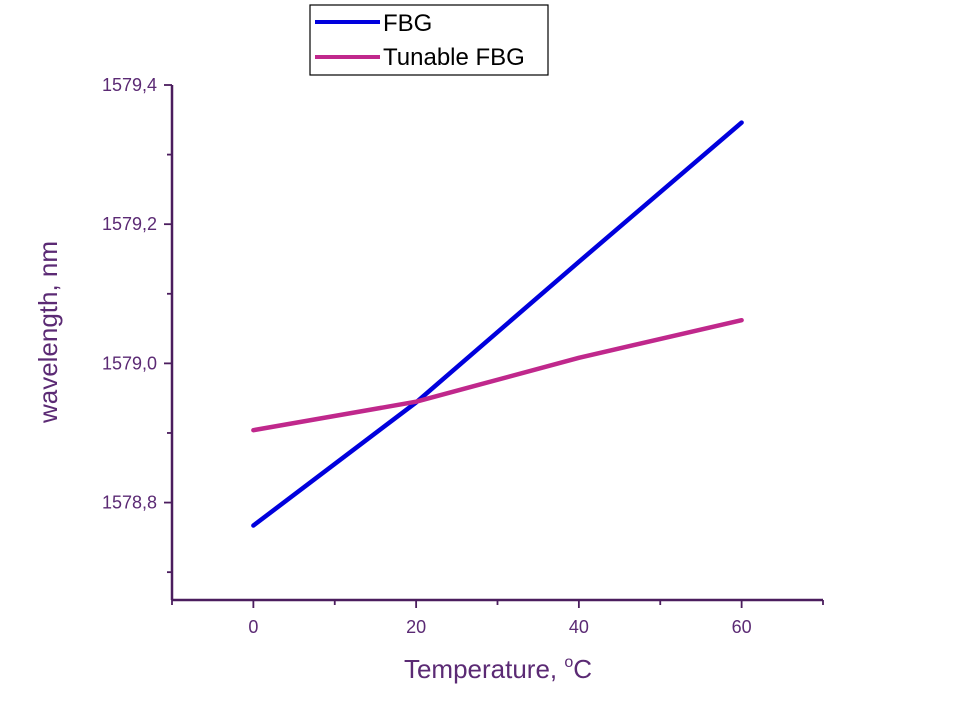  I want to click on x-axis-title: Temperature, oC, so click(498, 669).